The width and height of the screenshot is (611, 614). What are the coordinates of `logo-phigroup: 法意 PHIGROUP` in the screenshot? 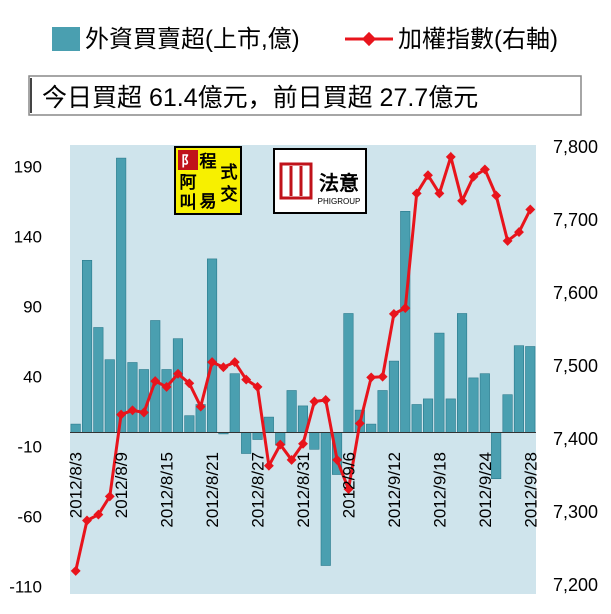 It's located at (320, 181).